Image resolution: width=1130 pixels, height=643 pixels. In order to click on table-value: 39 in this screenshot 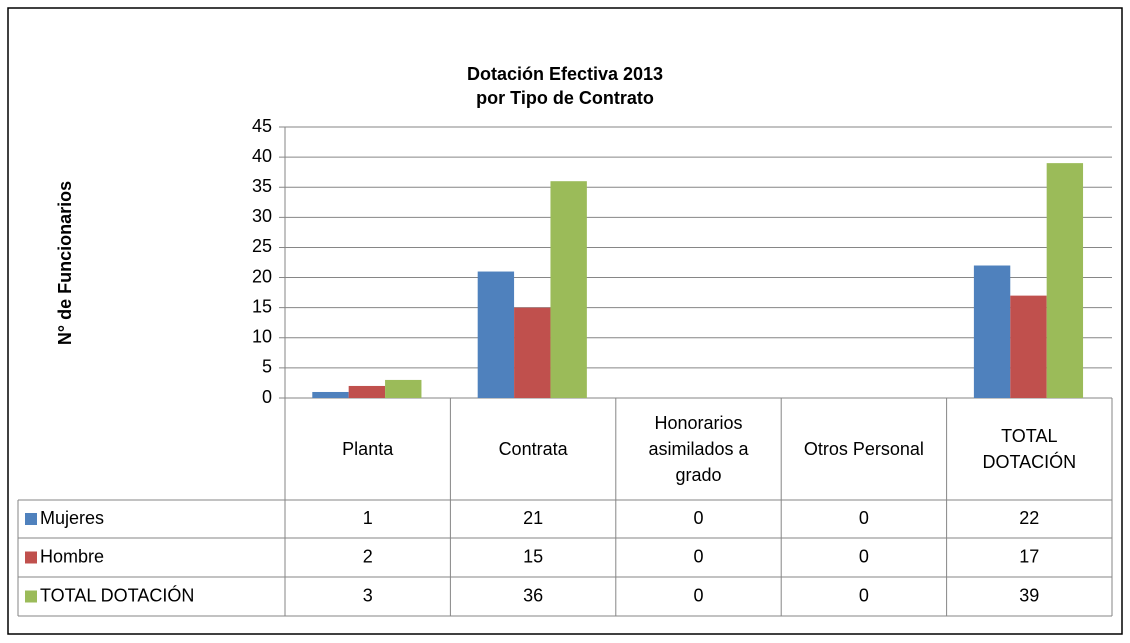, I will do `click(1029, 595)`.